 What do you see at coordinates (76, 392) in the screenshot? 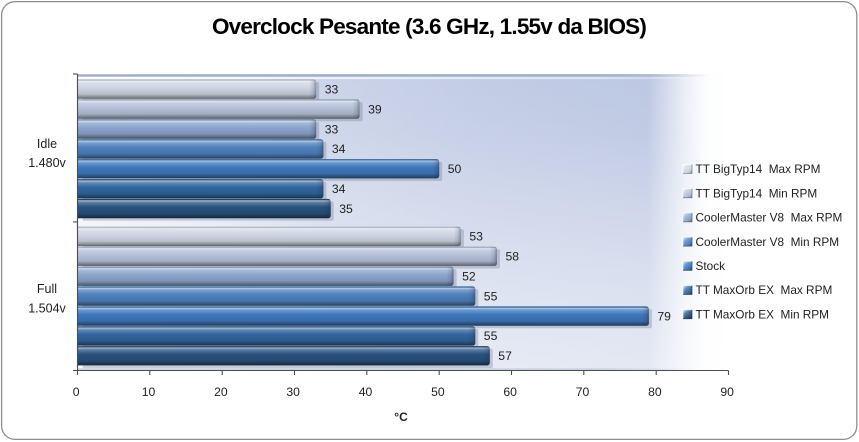
I see `svg-text: 0` at bounding box center [76, 392].